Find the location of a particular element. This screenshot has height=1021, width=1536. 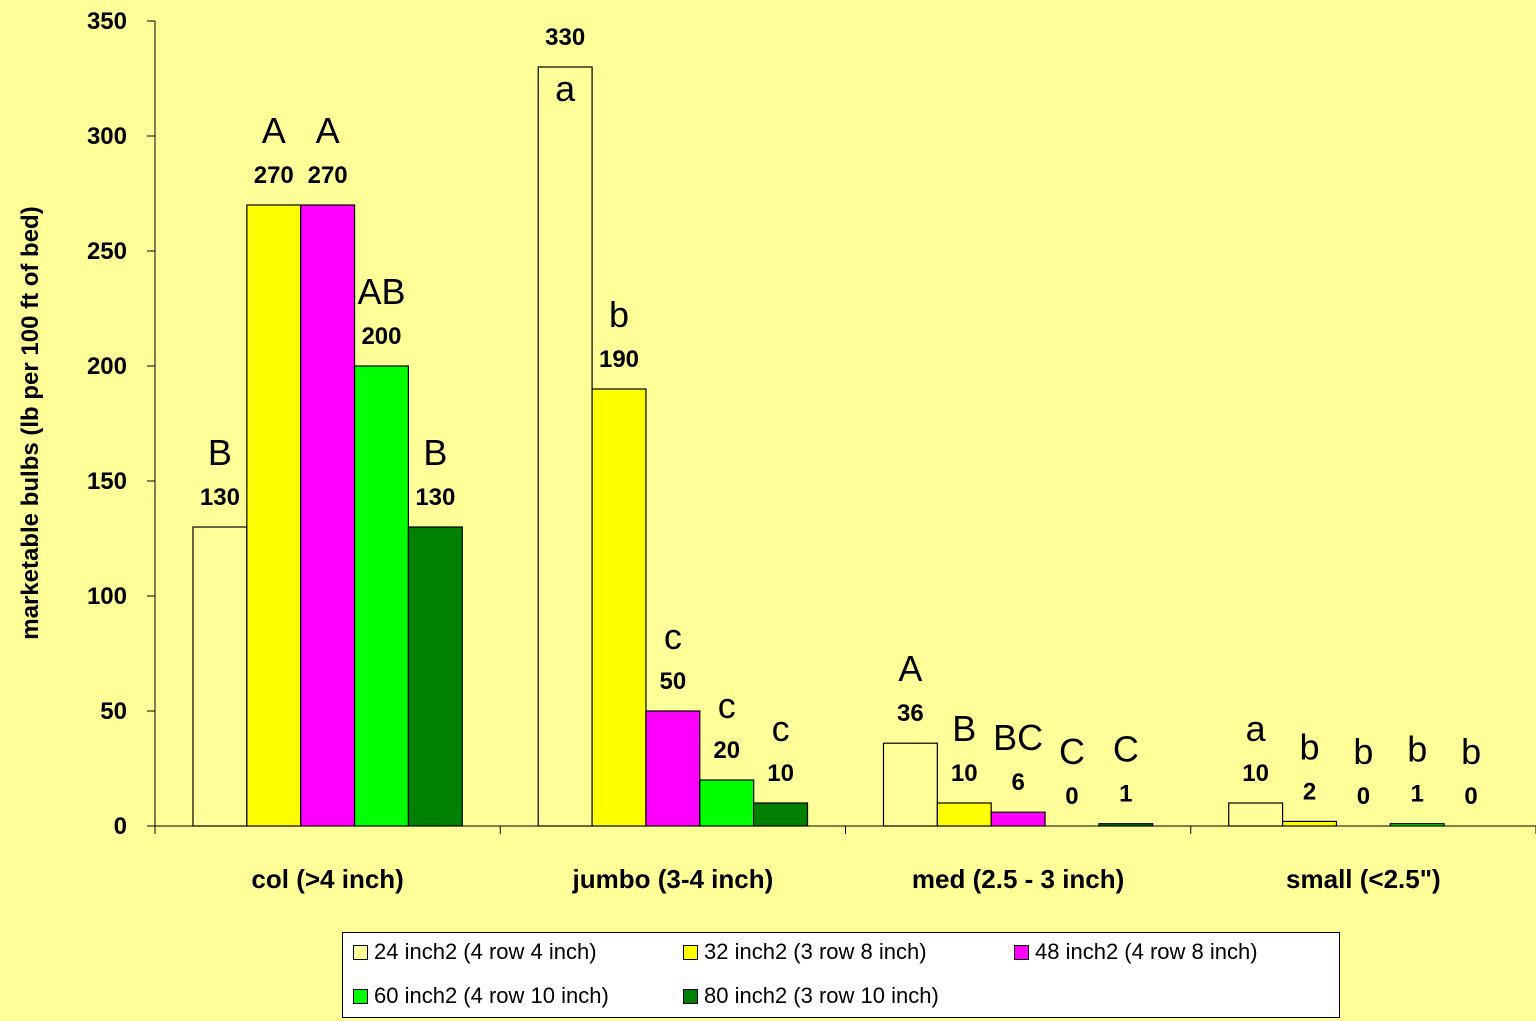

y-tick-label: 350 is located at coordinates (107, 21).